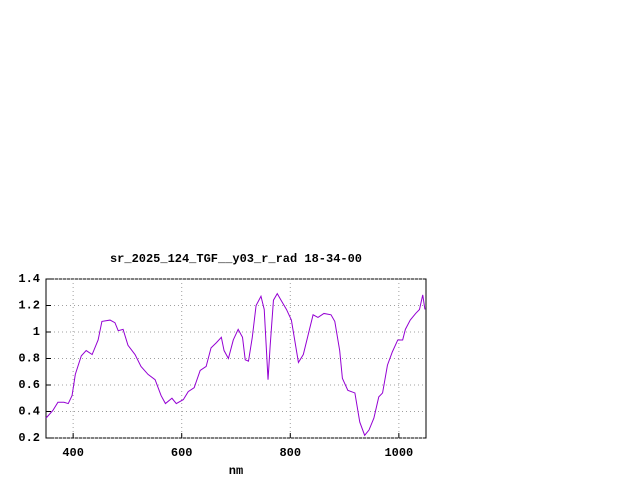 This screenshot has width=640, height=480. Describe the element at coordinates (182, 453) in the screenshot. I see `x-tick-label: 600` at that location.